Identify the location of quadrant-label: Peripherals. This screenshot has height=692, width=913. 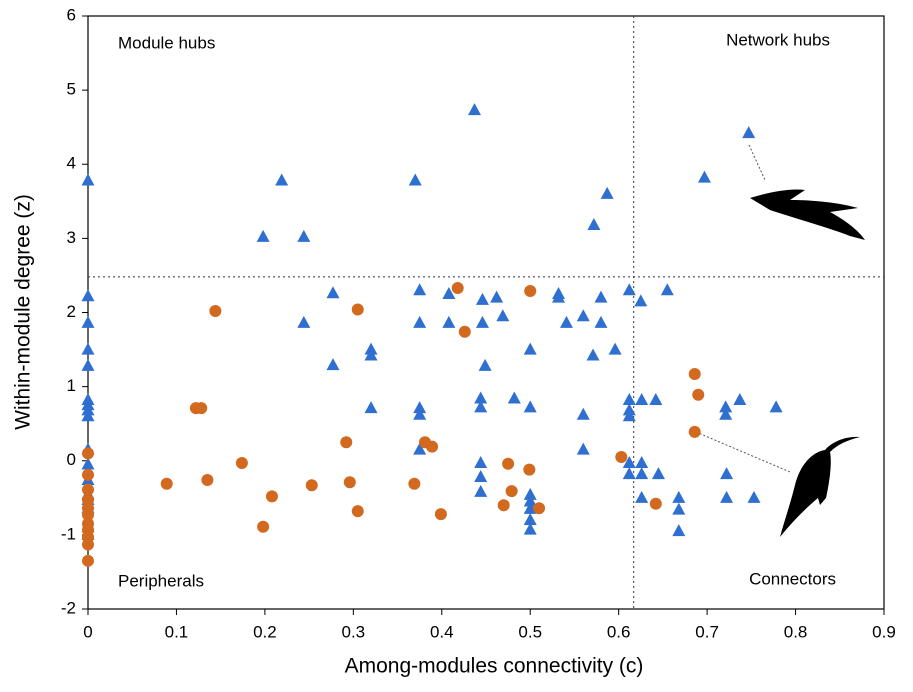
(161, 580).